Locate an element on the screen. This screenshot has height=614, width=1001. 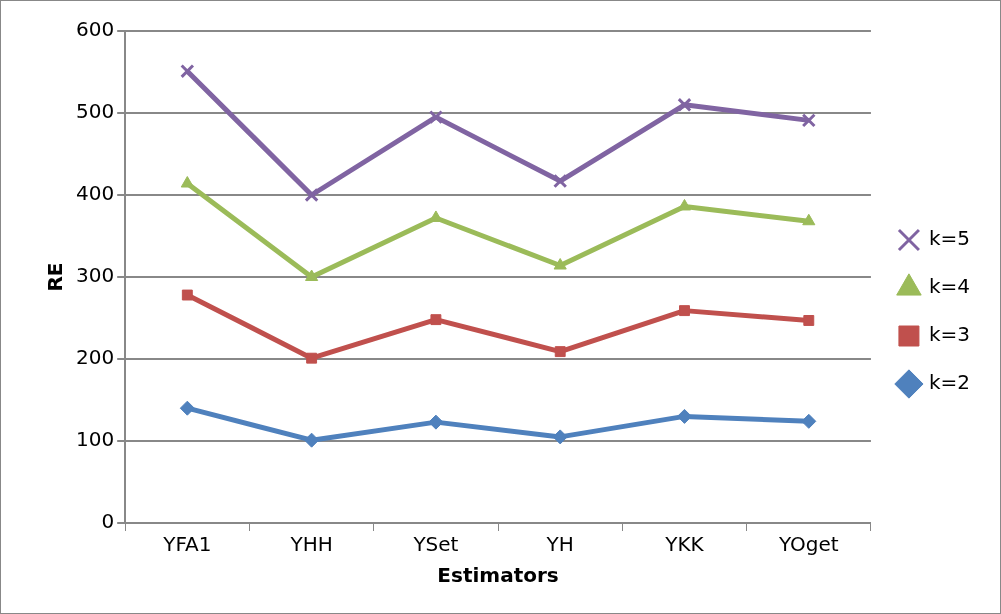
legend-label: k=3 is located at coordinates (949, 334).